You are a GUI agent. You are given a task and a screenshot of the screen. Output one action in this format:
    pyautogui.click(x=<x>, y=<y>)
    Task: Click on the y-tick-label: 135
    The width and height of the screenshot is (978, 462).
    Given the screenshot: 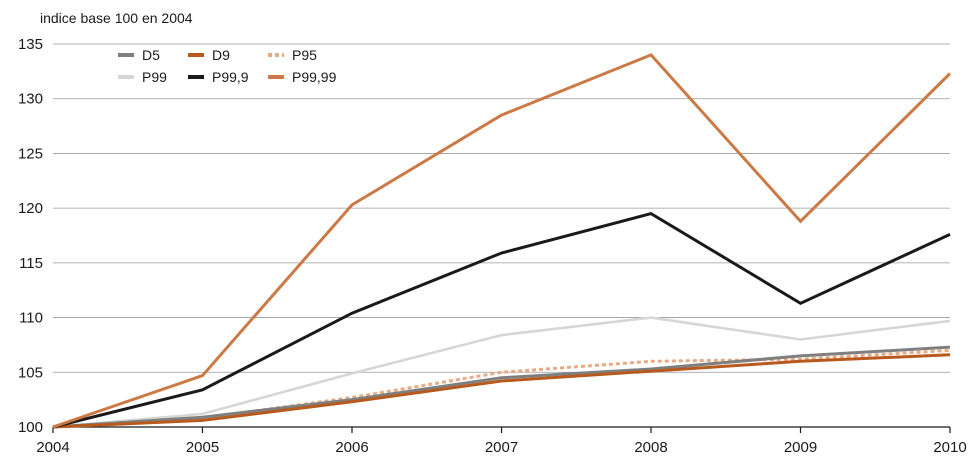 What is the action you would take?
    pyautogui.click(x=30, y=44)
    